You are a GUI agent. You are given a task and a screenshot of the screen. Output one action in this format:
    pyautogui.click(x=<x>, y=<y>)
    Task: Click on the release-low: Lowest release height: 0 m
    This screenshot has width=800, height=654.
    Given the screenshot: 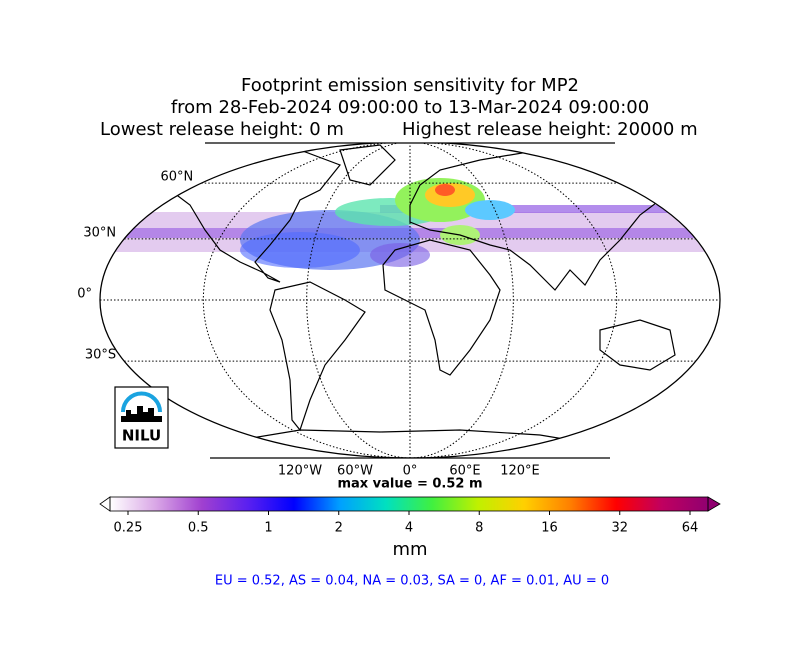 What is the action you would take?
    pyautogui.click(x=222, y=129)
    